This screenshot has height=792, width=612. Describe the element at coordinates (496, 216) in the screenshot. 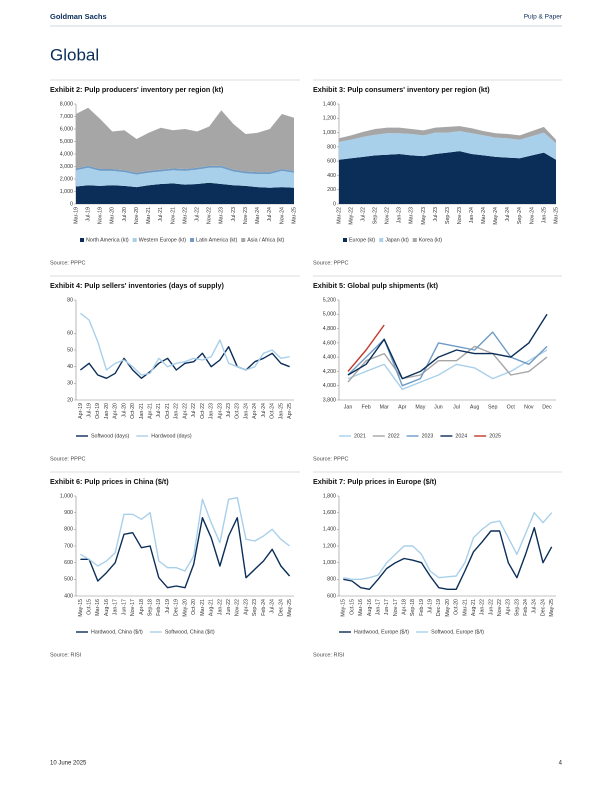

I see `x-tick-label: May-24` at that location.